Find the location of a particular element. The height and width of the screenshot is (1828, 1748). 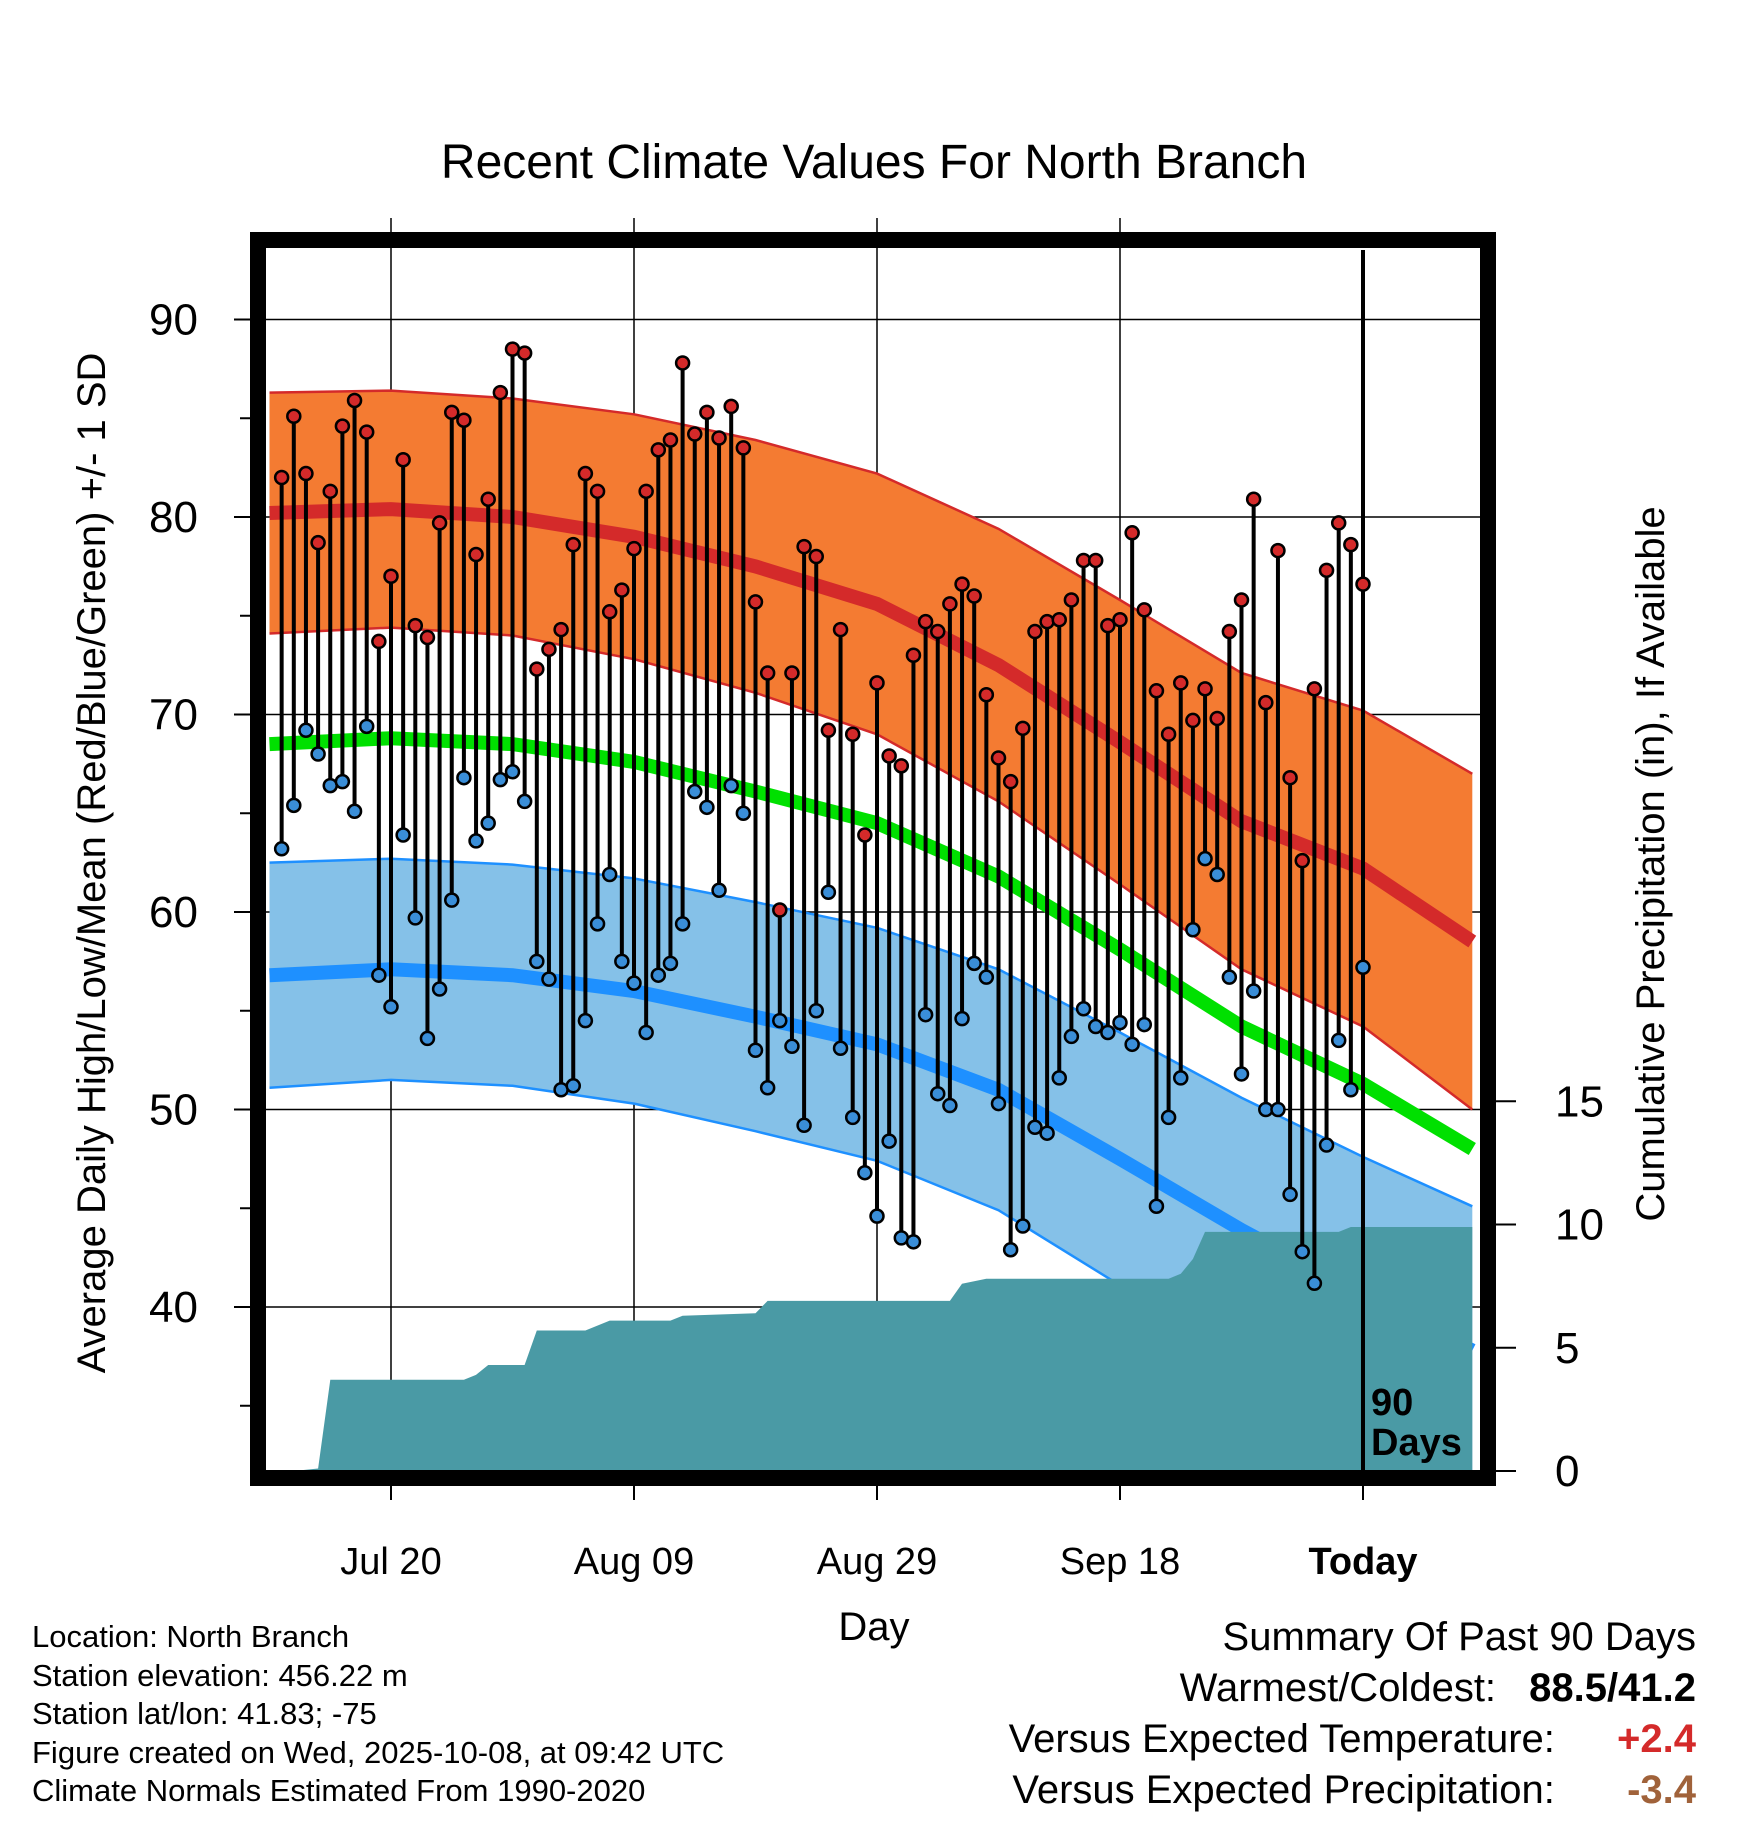

cumulative-precip-area is located at coordinates (871, 1349).